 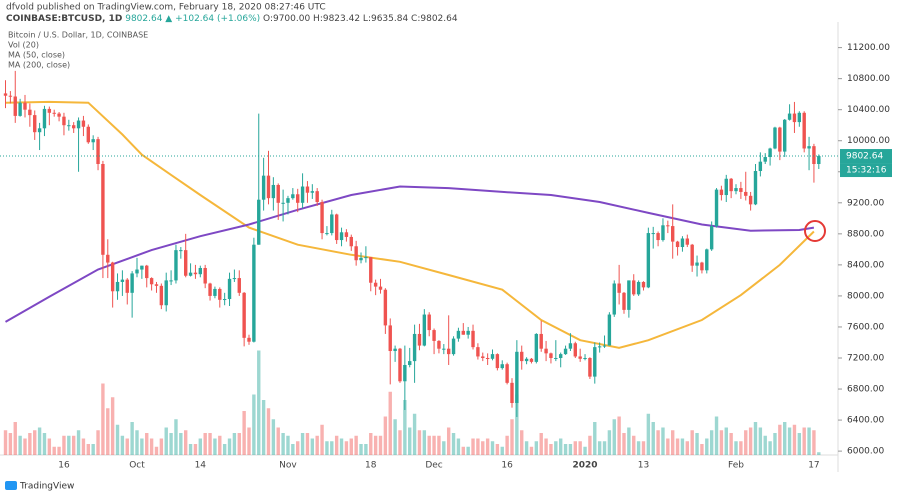 I want to click on last-price-label: 9802.64, so click(x=864, y=157).